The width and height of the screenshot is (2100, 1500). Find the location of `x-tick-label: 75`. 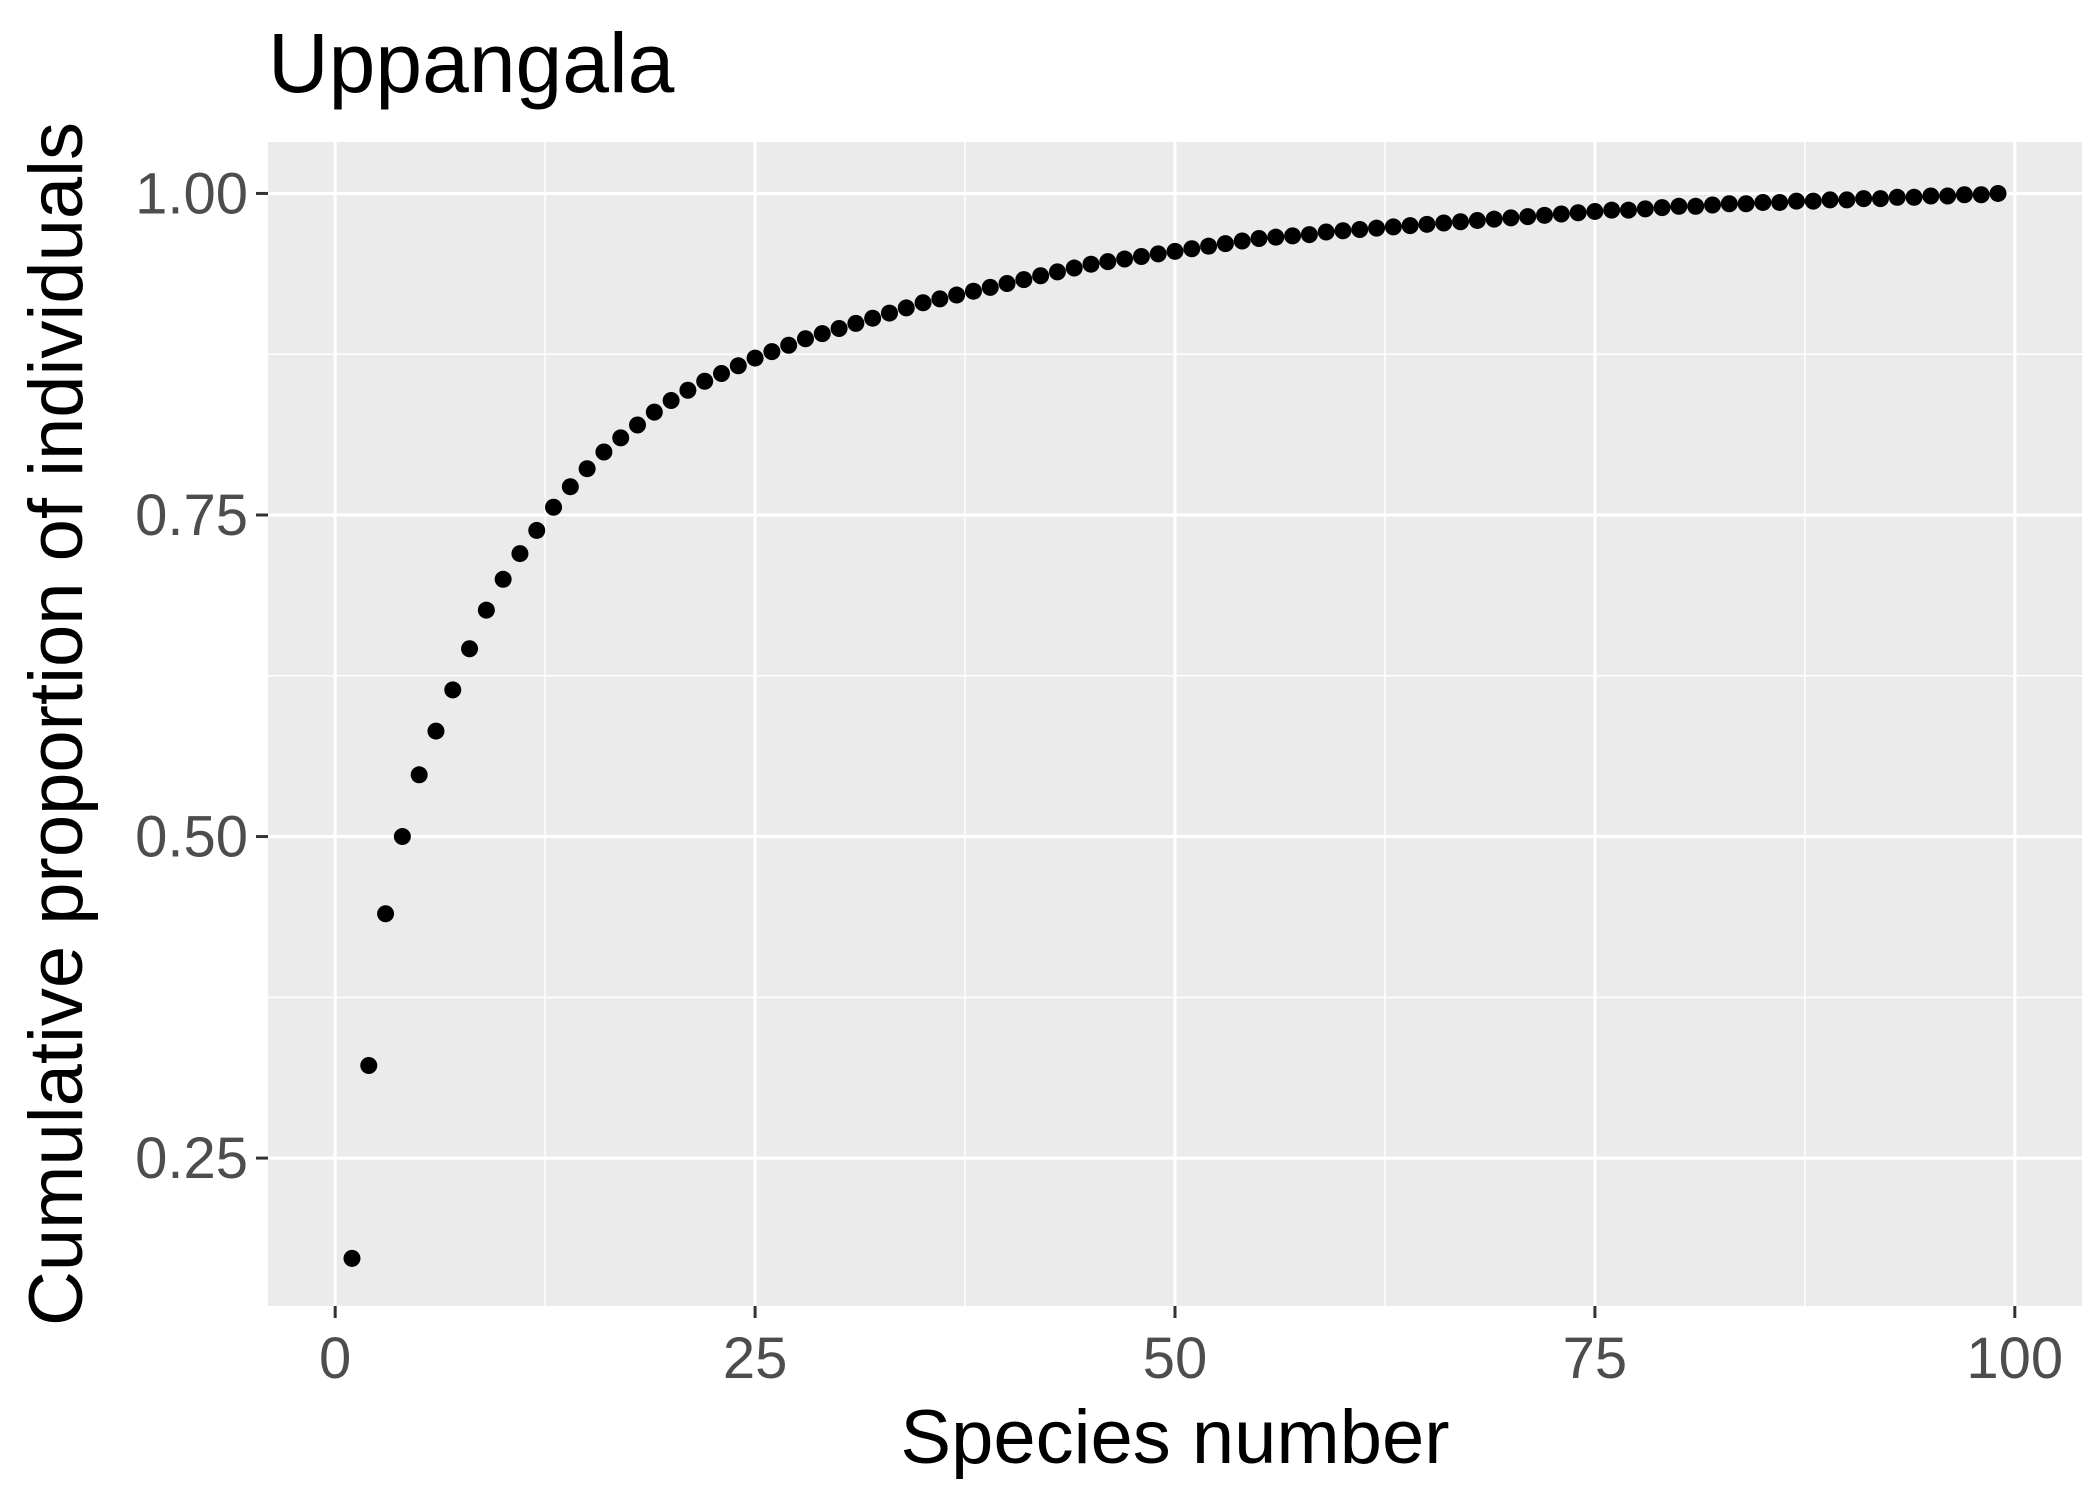

x-tick-label: 75 is located at coordinates (1595, 1358).